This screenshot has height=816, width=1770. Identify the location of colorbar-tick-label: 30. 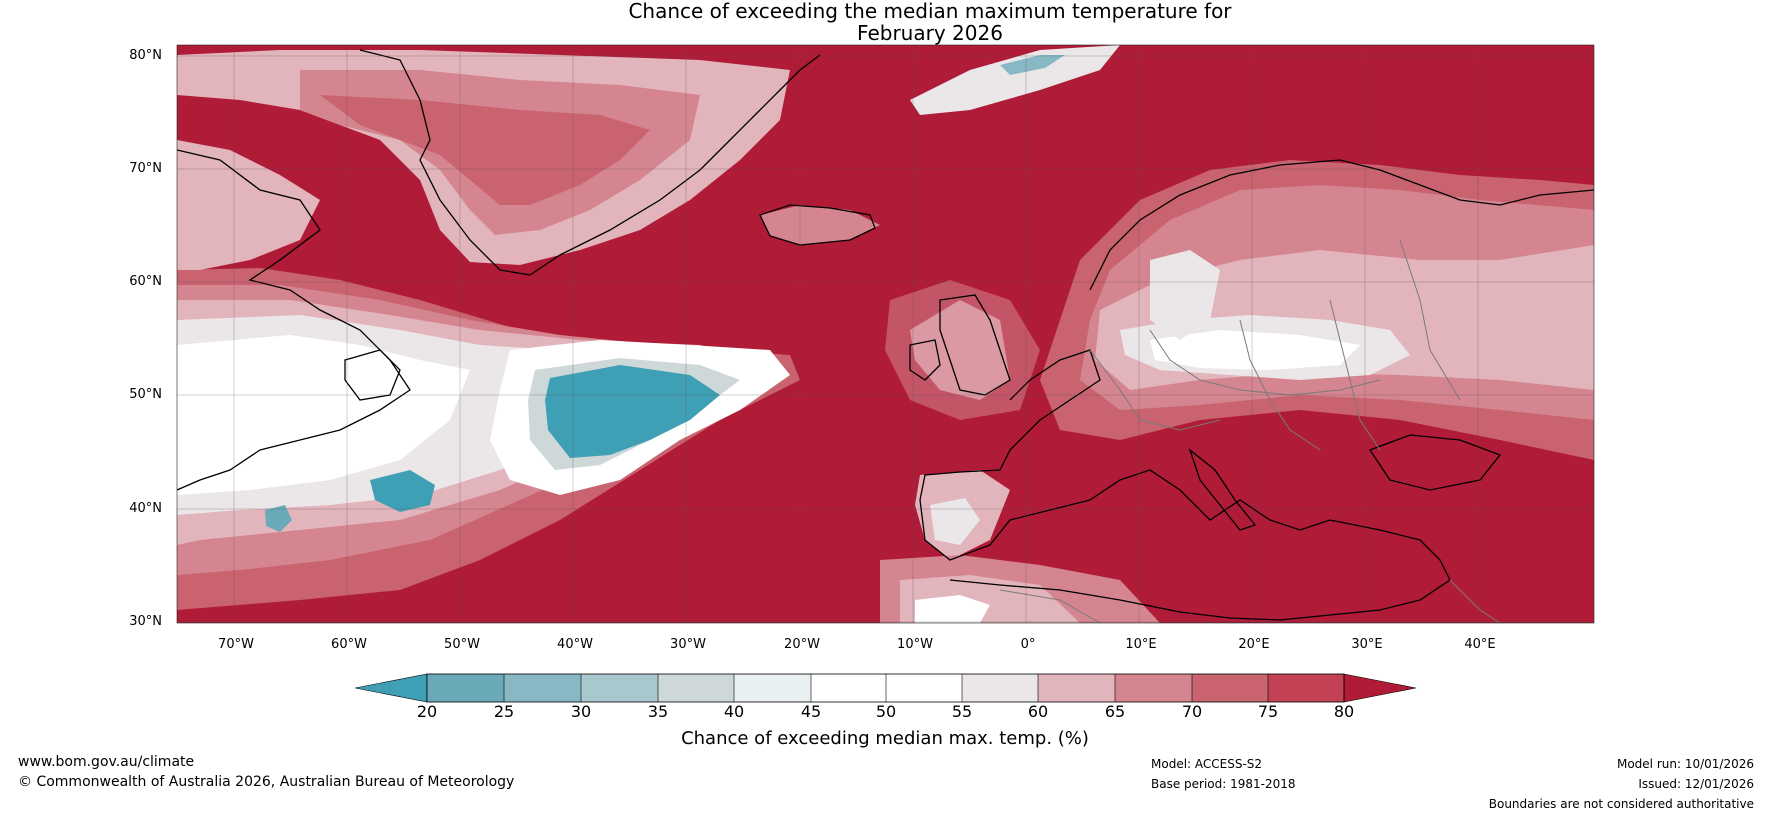
(581, 711).